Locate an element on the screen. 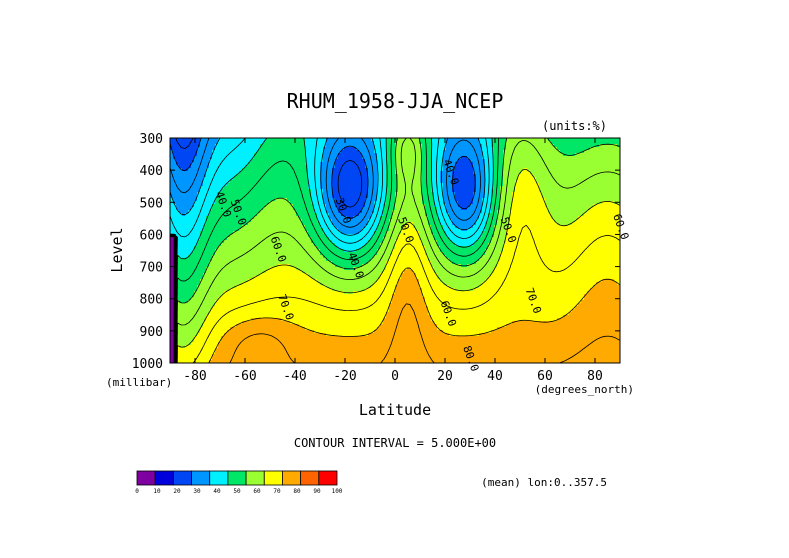 The width and height of the screenshot is (789, 558). x-tick-label: 0 is located at coordinates (395, 376).